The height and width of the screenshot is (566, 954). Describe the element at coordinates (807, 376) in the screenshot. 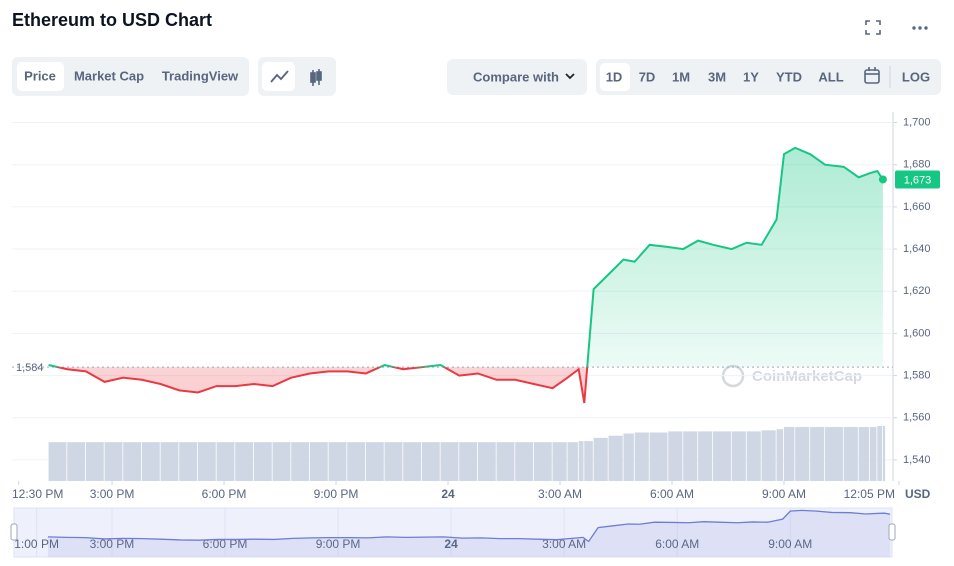

I see `watermark-text: CoinMarketCap` at that location.